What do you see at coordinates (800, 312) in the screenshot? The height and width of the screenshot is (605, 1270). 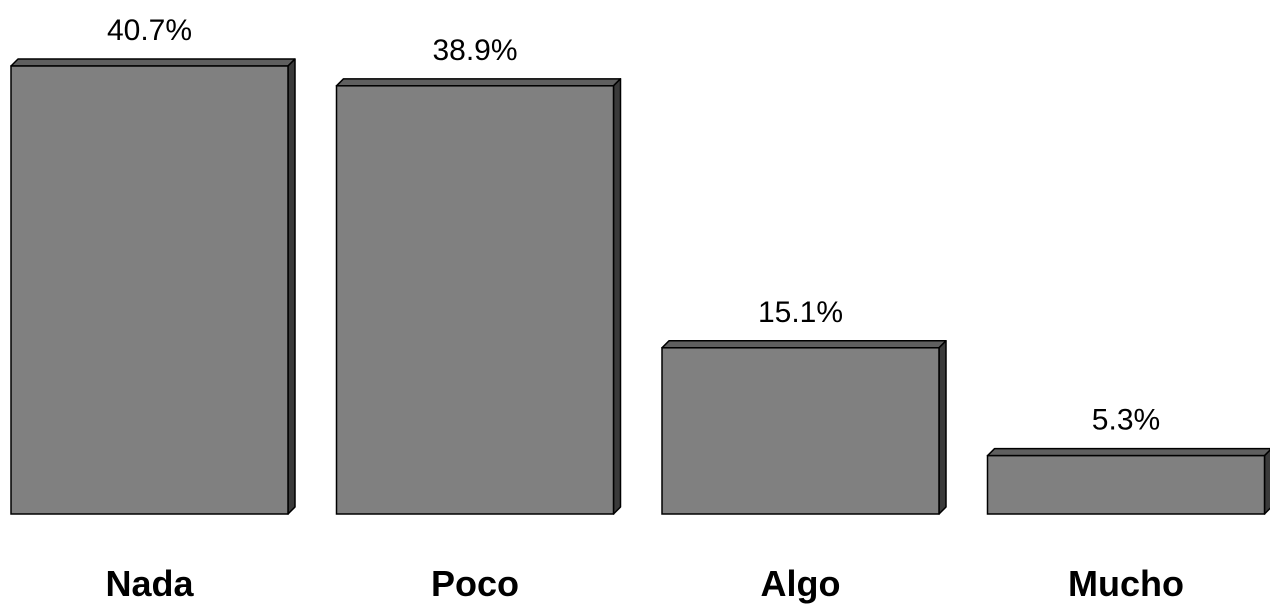 I see `value-label-algo: 15.1%` at bounding box center [800, 312].